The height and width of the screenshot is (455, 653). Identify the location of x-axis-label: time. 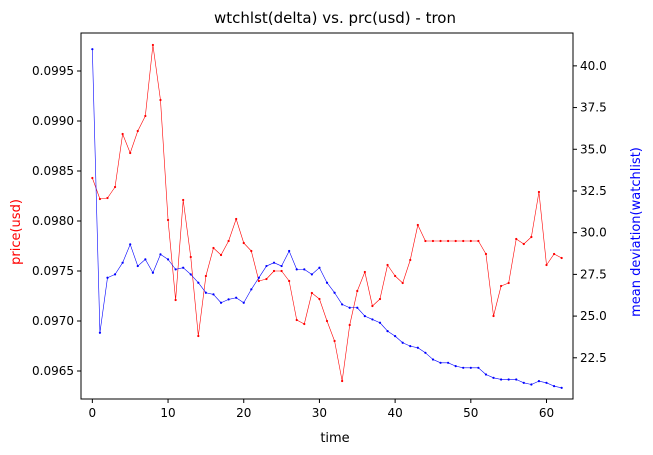
(334, 438).